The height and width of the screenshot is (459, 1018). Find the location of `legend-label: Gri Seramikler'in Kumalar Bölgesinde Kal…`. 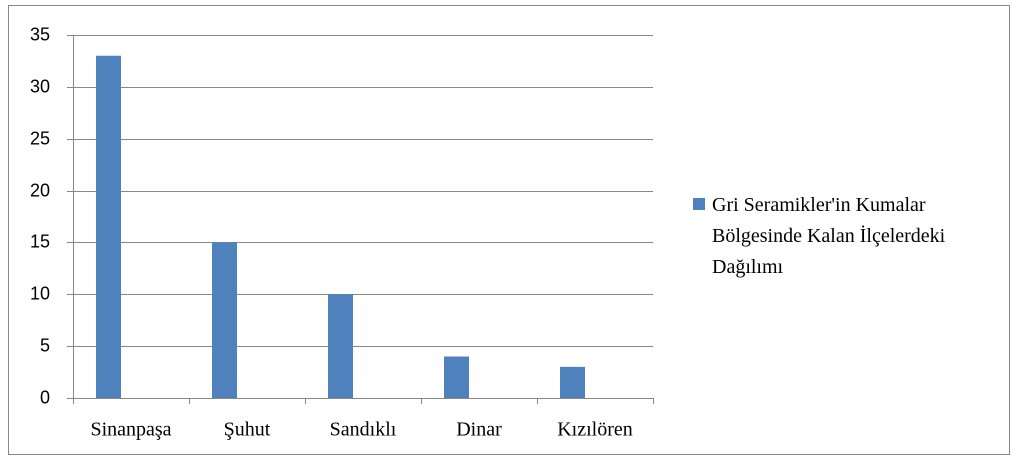

legend-label: Gri Seramikler'in Kumalar Bölgesinde Kal… is located at coordinates (829, 236).